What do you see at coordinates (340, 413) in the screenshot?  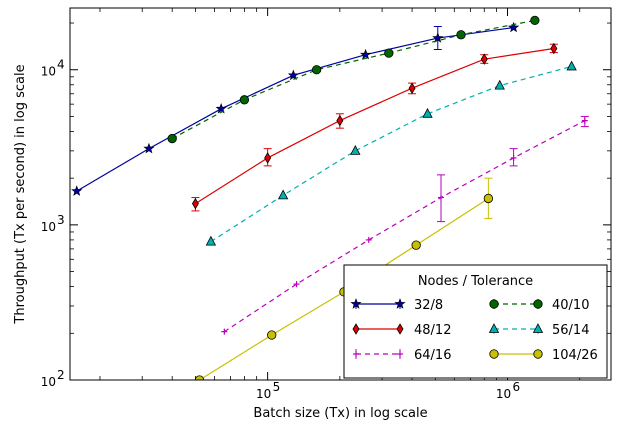 I see `x-axis-label: Batch size (Tx) in log scale` at bounding box center [340, 413].